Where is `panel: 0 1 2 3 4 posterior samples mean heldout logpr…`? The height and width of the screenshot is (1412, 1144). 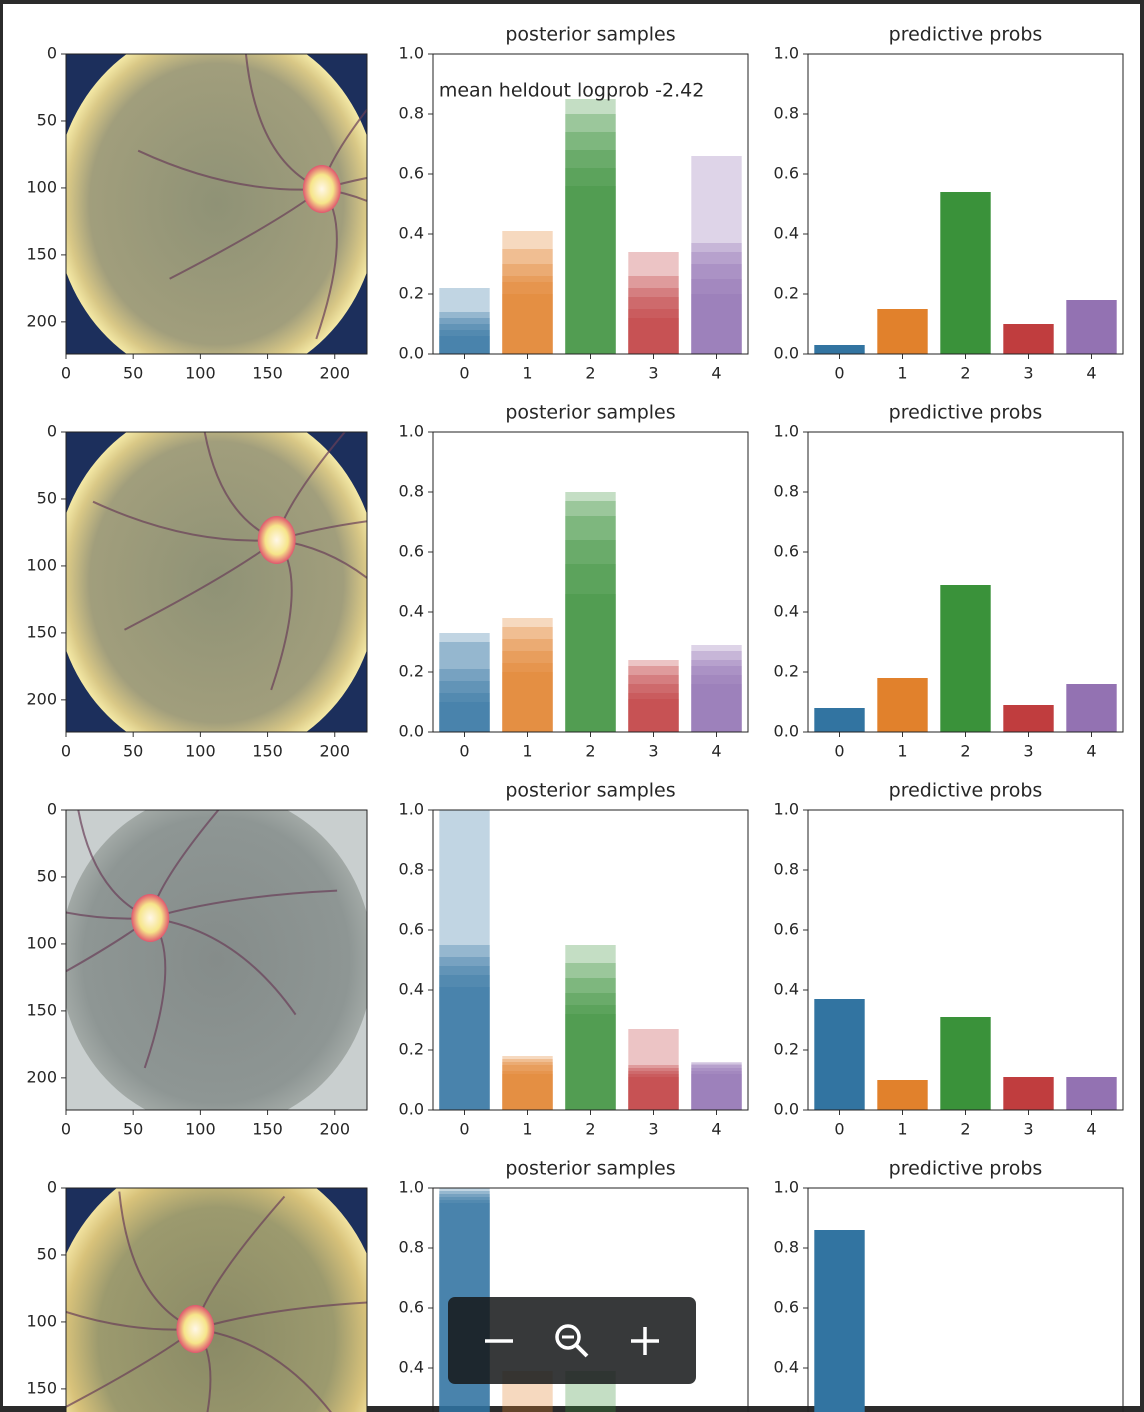 panel: 0 1 2 3 4 posterior samples mean heldout logpr… is located at coordinates (574, 203).